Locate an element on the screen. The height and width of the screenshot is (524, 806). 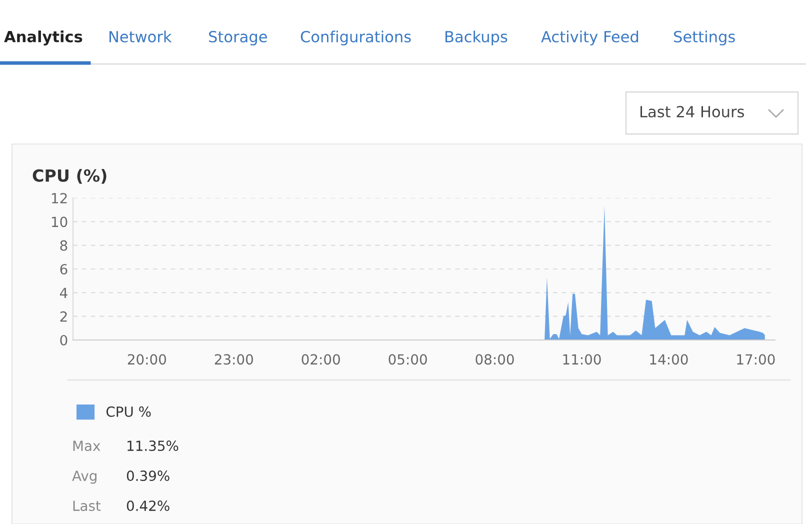
x-tick-label: 14:00 is located at coordinates (669, 359).